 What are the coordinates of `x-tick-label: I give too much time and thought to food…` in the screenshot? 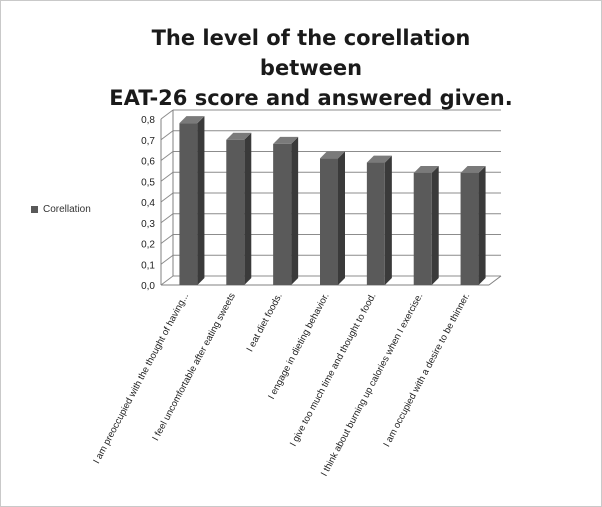 It's located at (333, 369).